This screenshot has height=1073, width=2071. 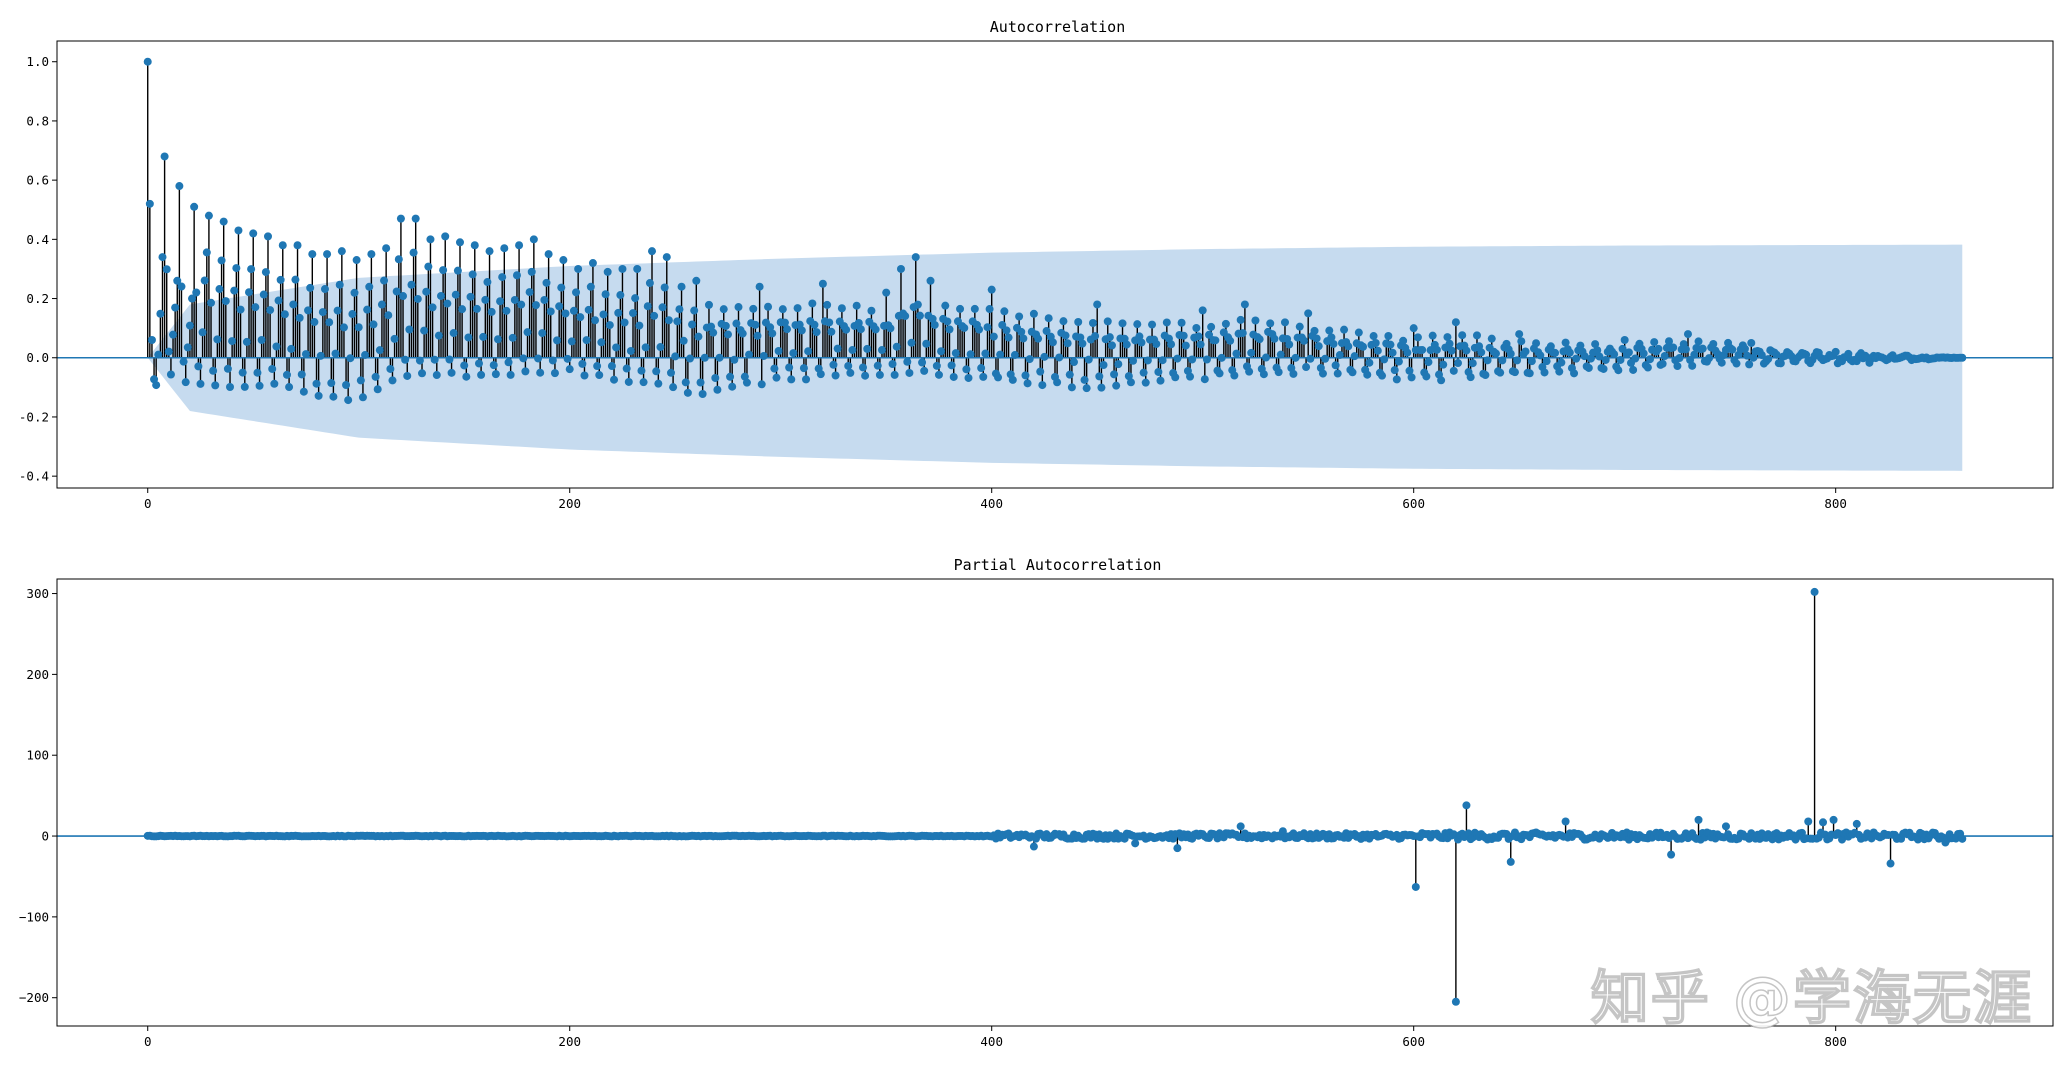 What do you see at coordinates (1058, 565) in the screenshot?
I see `pacf-title: Partial Autocorrelation` at bounding box center [1058, 565].